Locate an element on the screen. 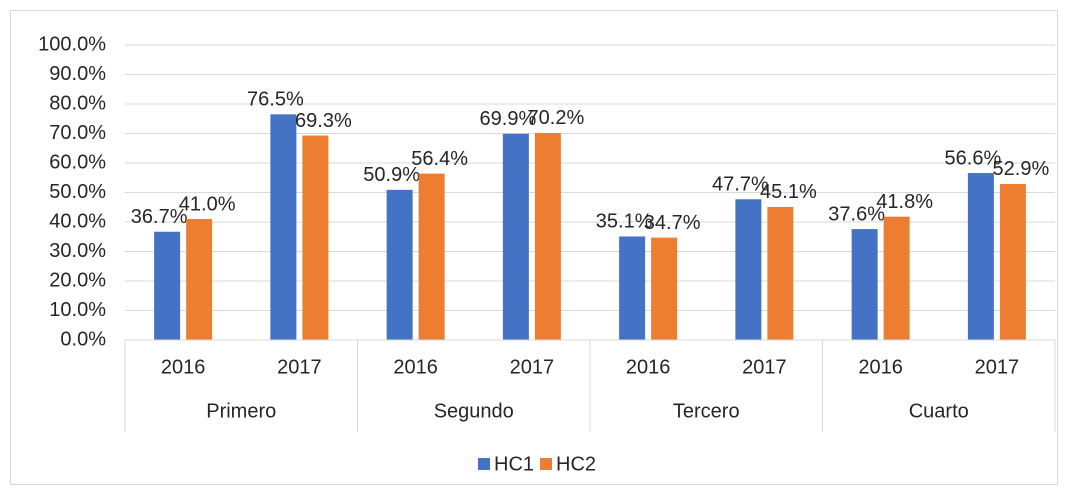 The width and height of the screenshot is (1069, 496). group-label: Tercero is located at coordinates (706, 411).